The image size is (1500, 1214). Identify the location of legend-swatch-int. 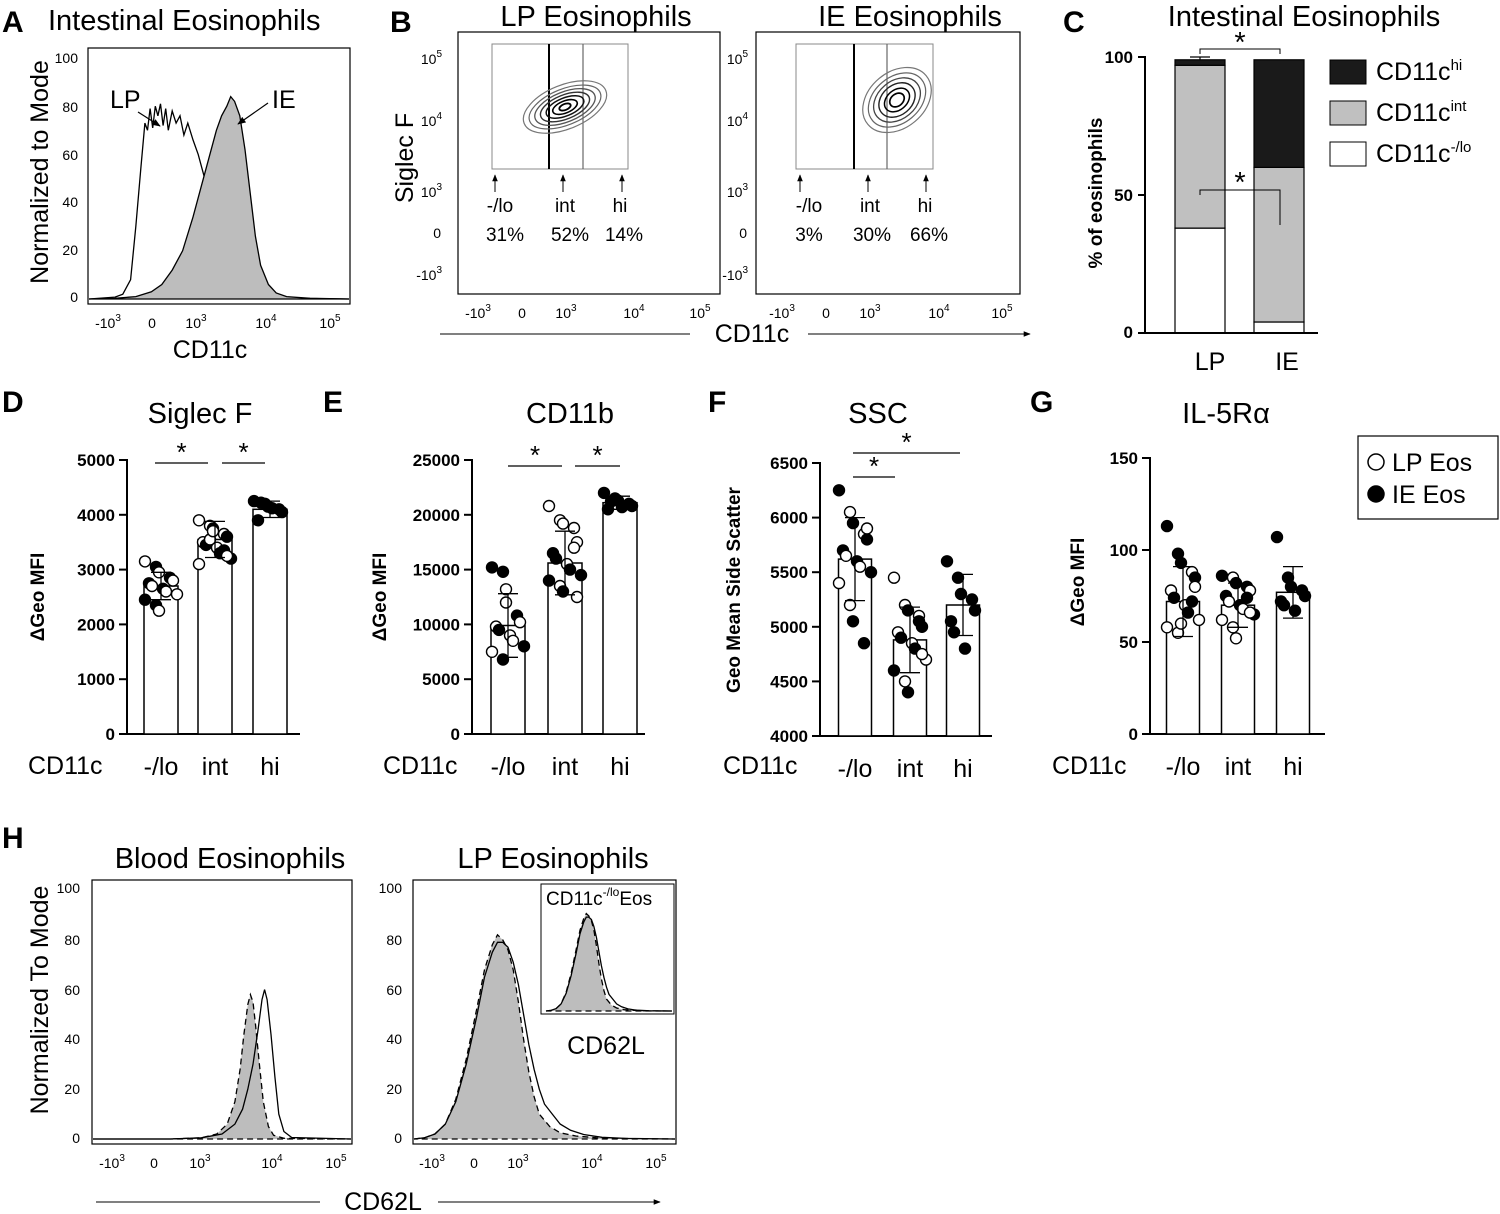
(1348, 113).